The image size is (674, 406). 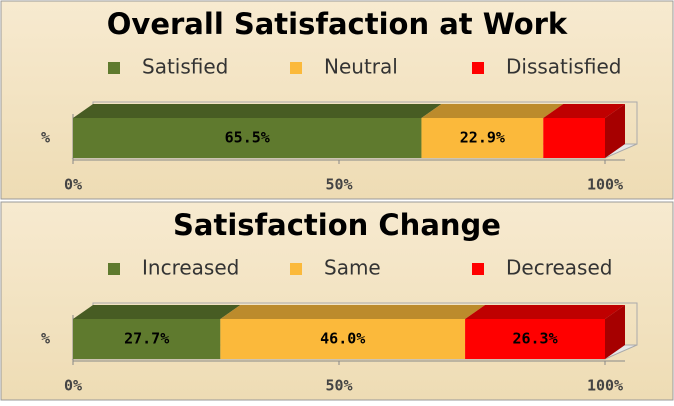 What do you see at coordinates (190, 268) in the screenshot?
I see `legend-label: Increased` at bounding box center [190, 268].